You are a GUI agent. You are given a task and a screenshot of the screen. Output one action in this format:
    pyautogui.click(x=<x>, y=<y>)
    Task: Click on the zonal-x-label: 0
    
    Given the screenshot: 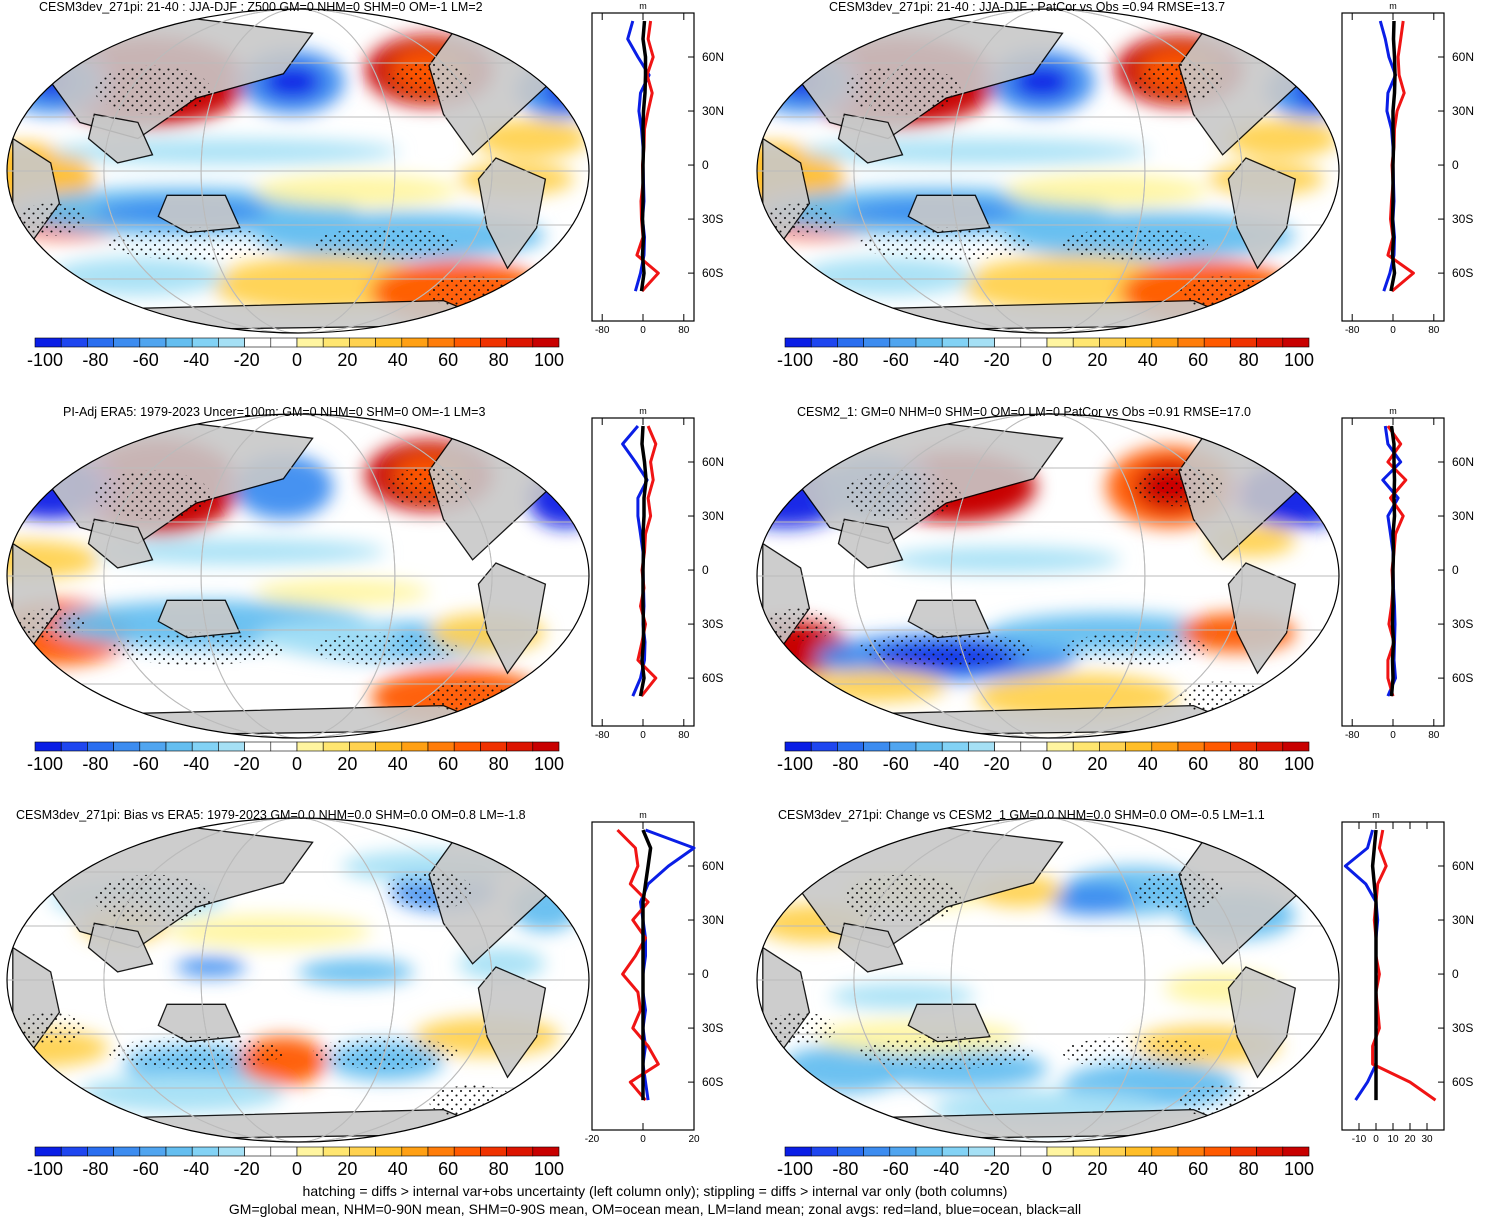 What is the action you would take?
    pyautogui.click(x=1393, y=330)
    